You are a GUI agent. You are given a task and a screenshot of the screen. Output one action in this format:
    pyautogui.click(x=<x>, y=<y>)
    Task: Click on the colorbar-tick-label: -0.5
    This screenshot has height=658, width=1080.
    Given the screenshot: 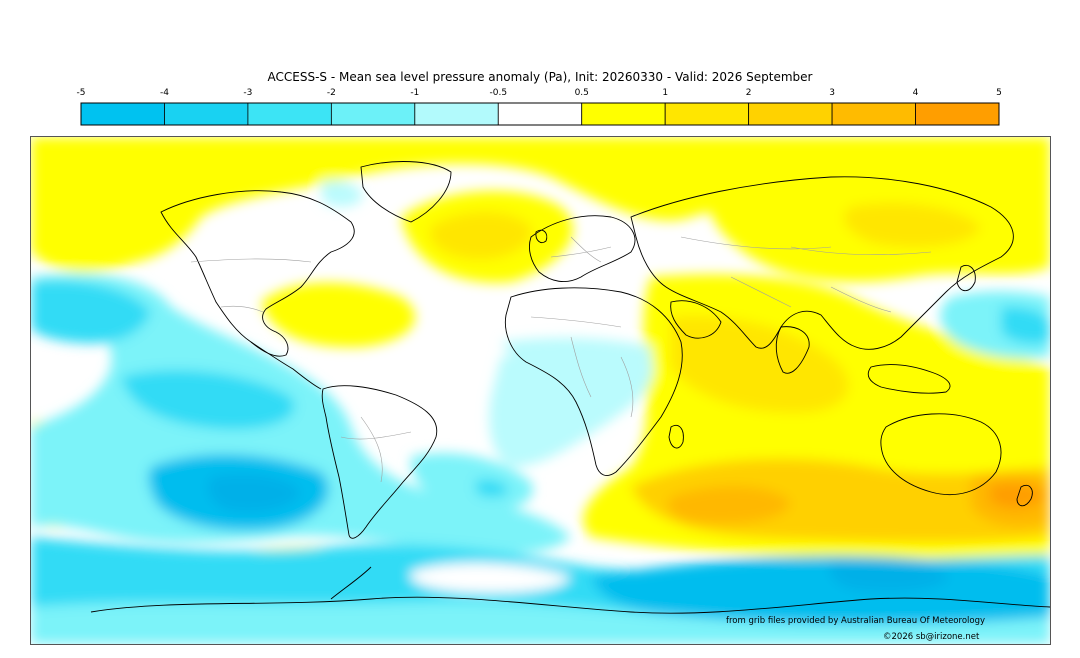 What is the action you would take?
    pyautogui.click(x=498, y=93)
    